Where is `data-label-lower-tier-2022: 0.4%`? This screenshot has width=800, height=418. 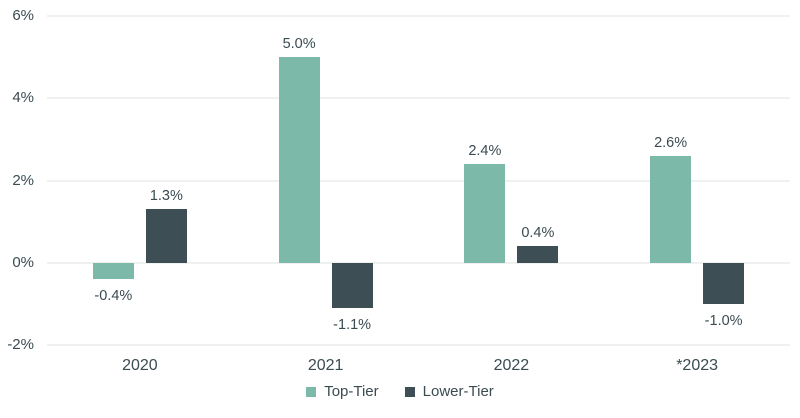 data-label-lower-tier-2022: 0.4% is located at coordinates (538, 233).